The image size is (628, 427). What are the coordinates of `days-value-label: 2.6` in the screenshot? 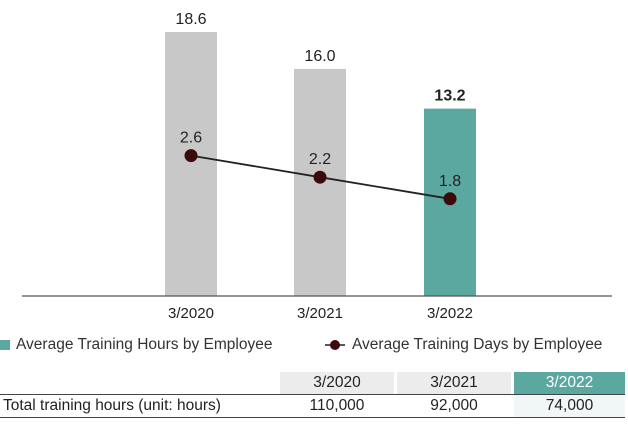 It's located at (191, 138).